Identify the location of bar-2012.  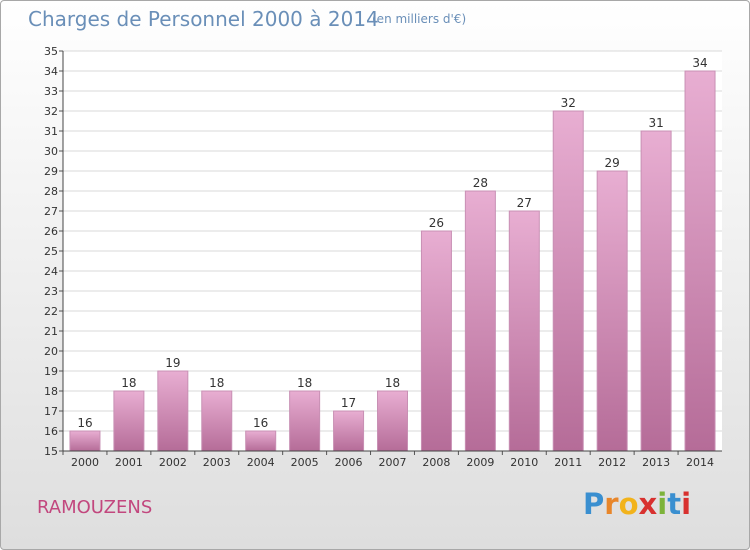
(612, 311).